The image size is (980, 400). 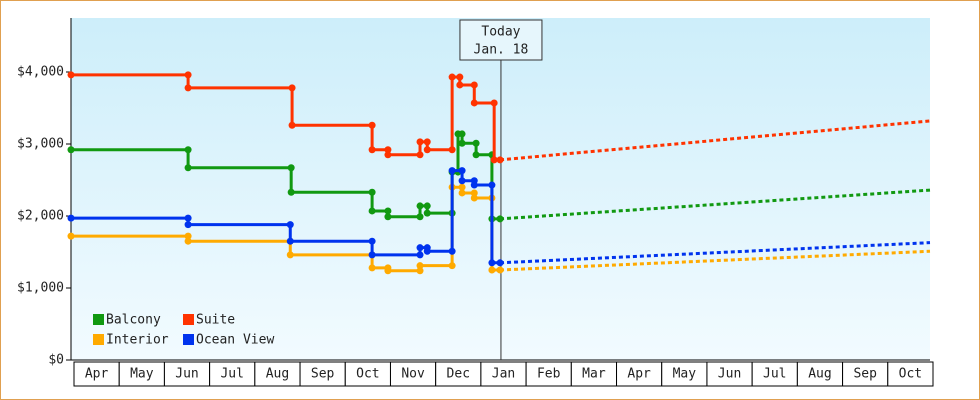 What do you see at coordinates (40, 216) in the screenshot?
I see `y-tick-label: $2,000` at bounding box center [40, 216].